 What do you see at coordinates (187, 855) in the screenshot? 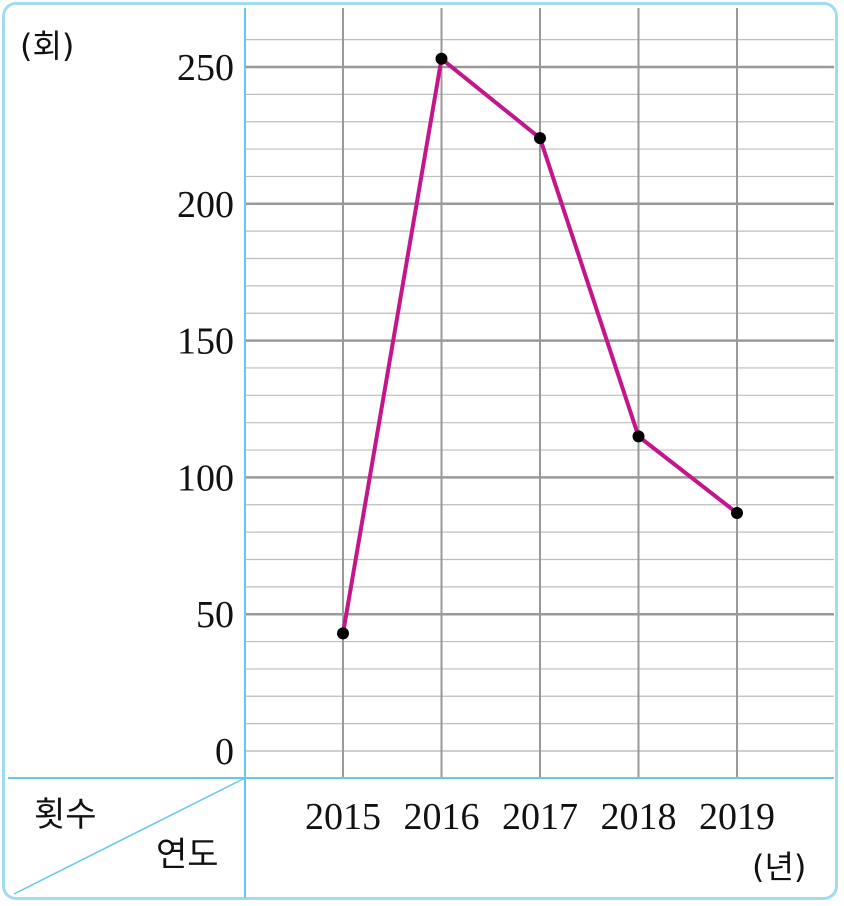
I see `corner-bottom-label: 연도` at bounding box center [187, 855].